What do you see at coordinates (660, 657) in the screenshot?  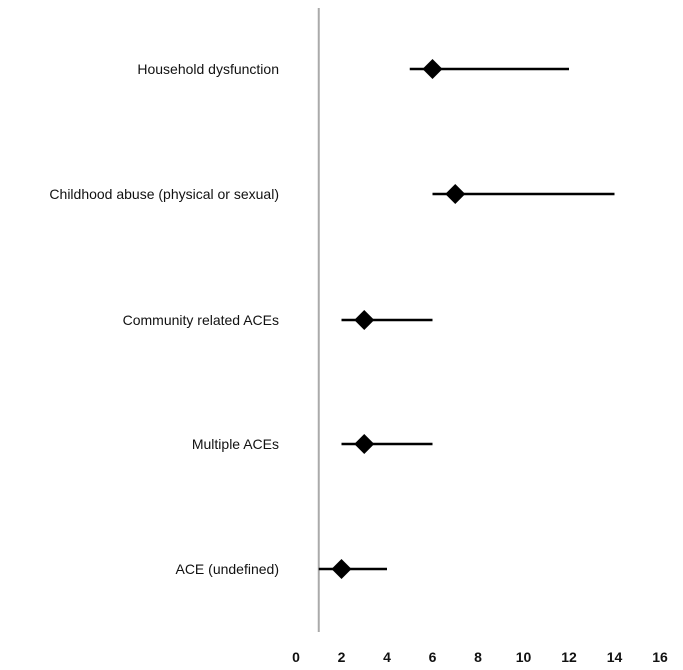 I see `x-tick-label: 16` at bounding box center [660, 657].